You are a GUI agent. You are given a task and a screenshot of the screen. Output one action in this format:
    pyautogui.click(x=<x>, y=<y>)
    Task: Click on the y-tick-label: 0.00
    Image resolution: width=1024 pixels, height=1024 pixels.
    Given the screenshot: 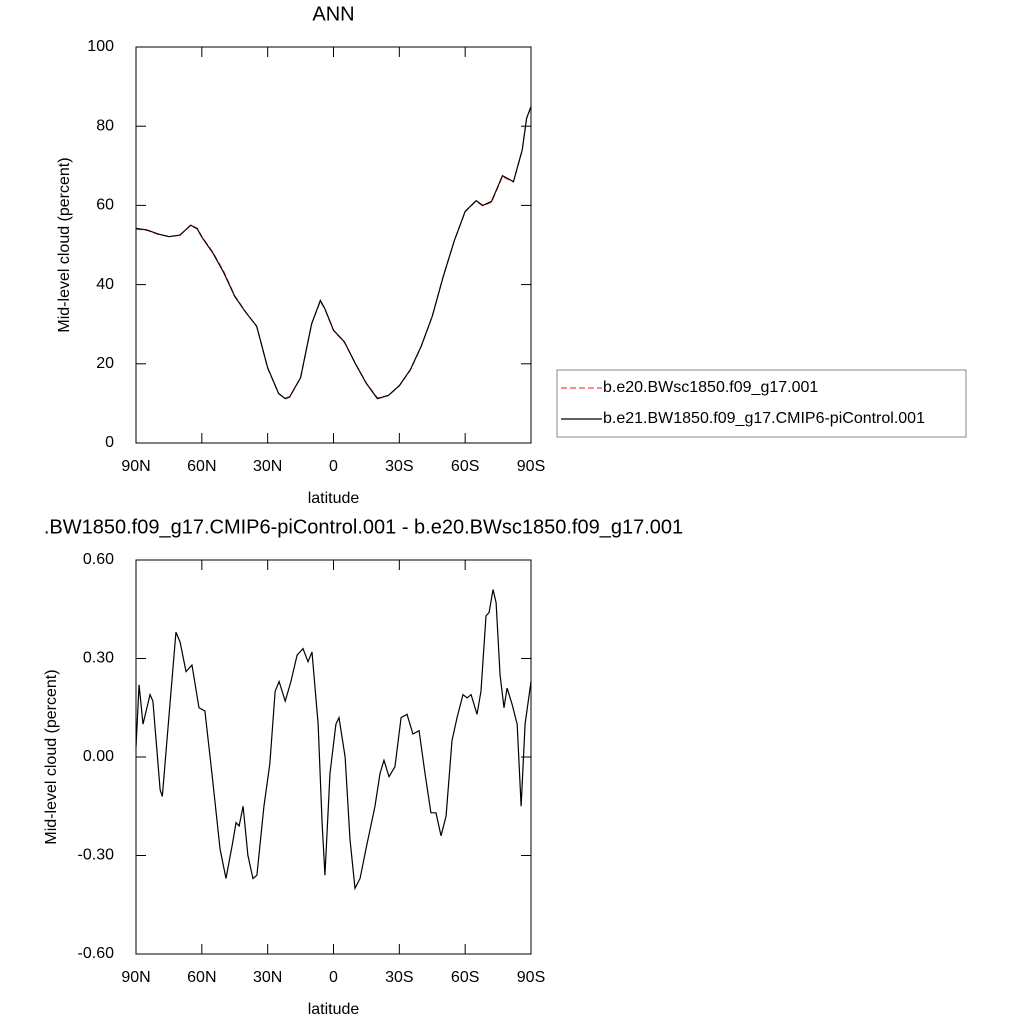 What is the action you would take?
    pyautogui.click(x=98, y=756)
    